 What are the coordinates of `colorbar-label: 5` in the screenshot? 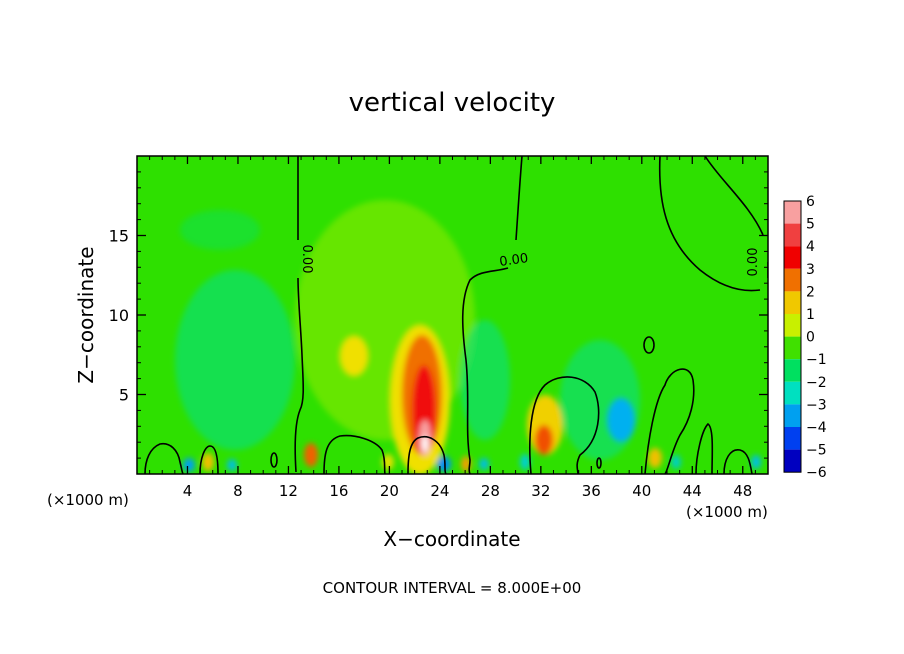 It's located at (810, 225).